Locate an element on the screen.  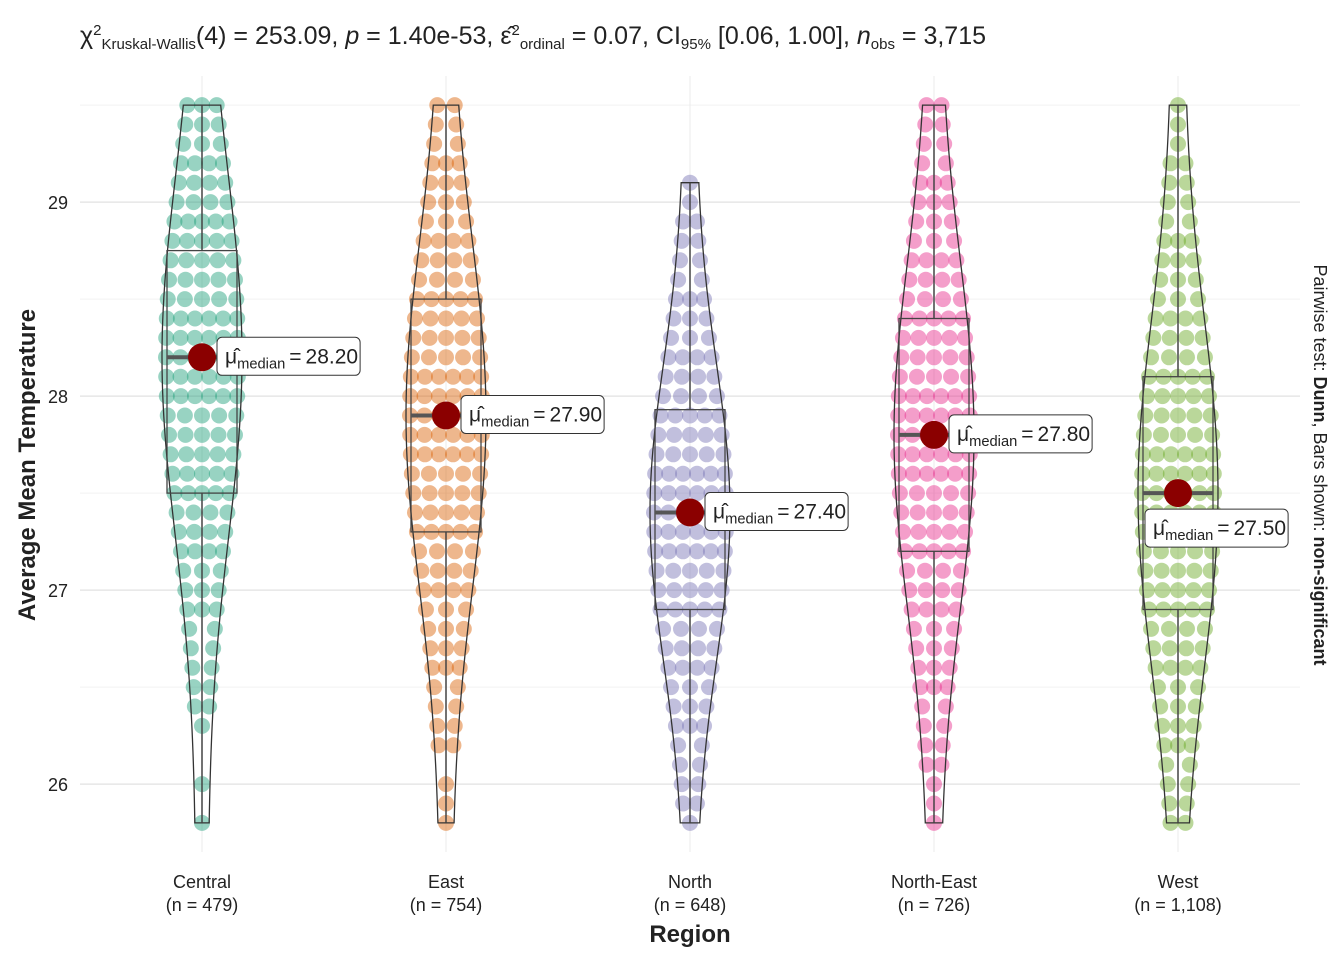
x-tick-label: East is located at coordinates (446, 882).